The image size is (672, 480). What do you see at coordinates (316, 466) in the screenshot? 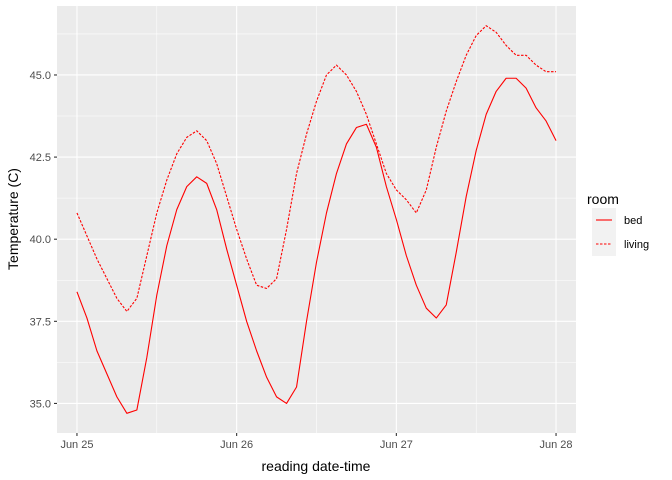
I see `x-axis-title: reading date-time` at bounding box center [316, 466].